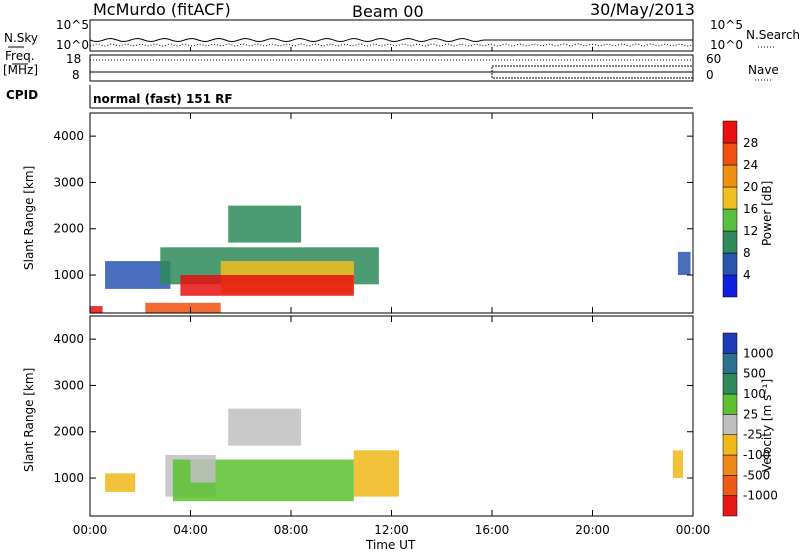 This screenshot has width=800, height=554. I want to click on colorbar-tick-label: -1000, so click(760, 496).